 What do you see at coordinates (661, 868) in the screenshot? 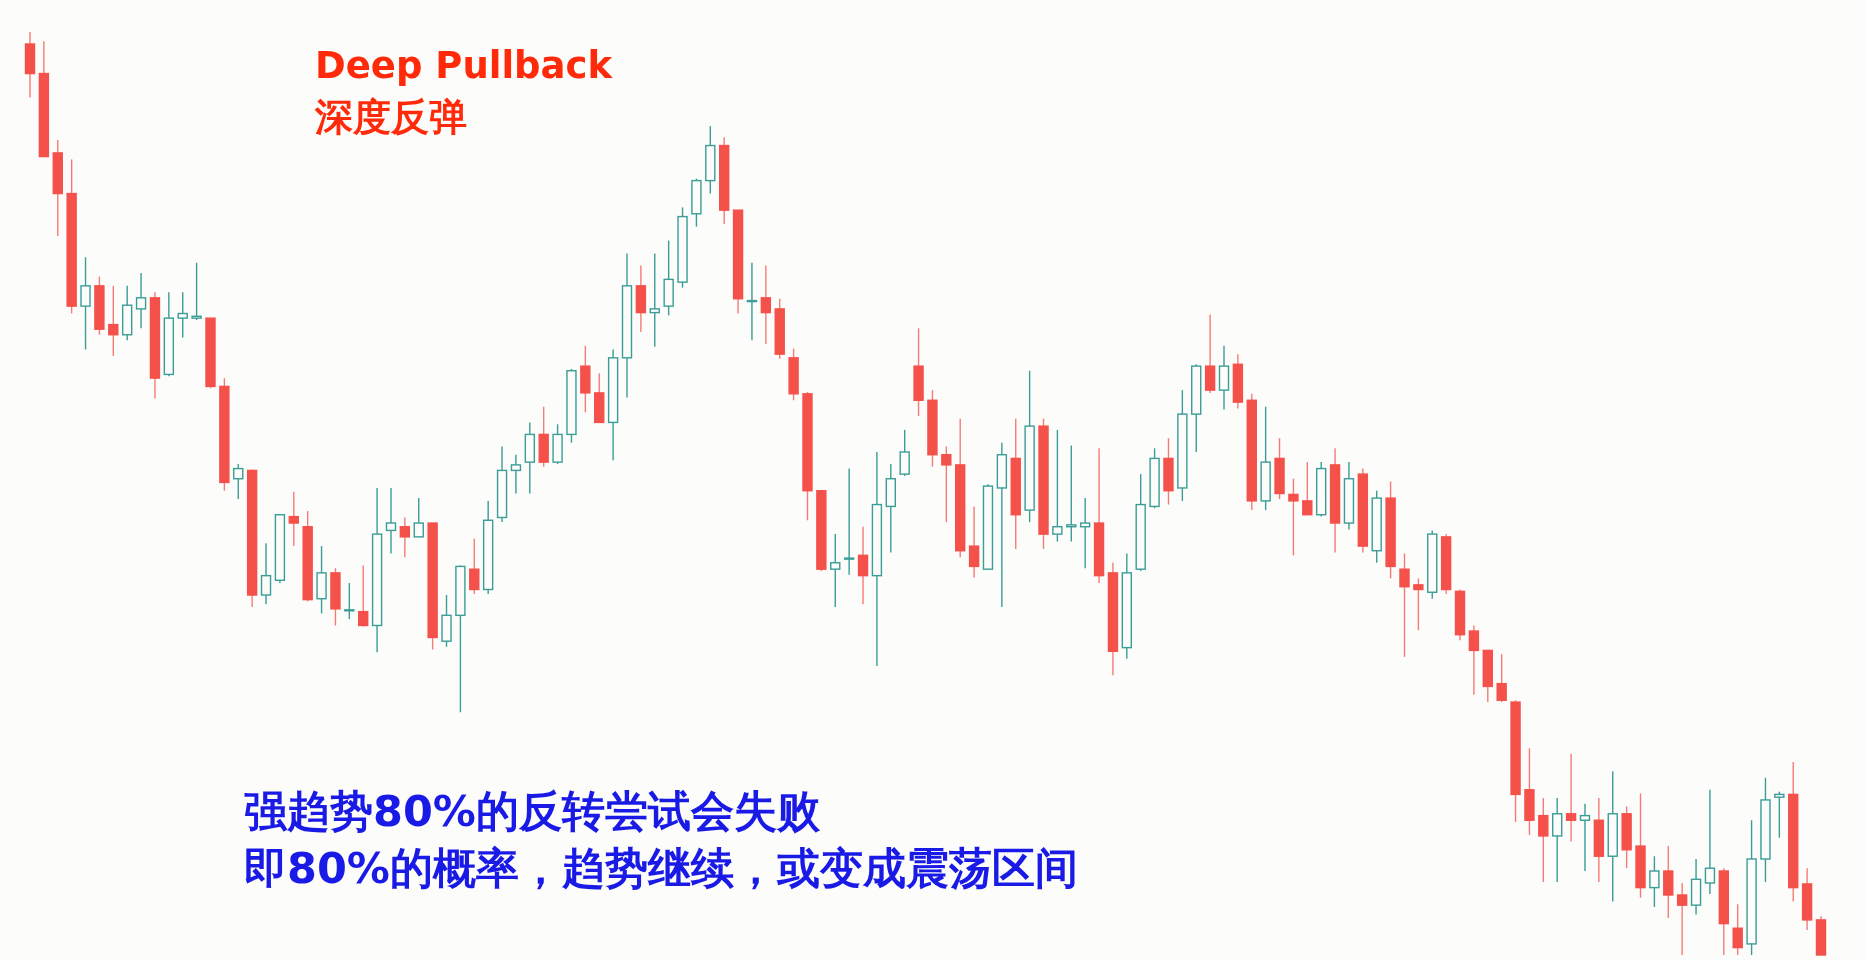
I see `annotation: 即80%的概率，趋势继续，或变成震荡区间` at bounding box center [661, 868].